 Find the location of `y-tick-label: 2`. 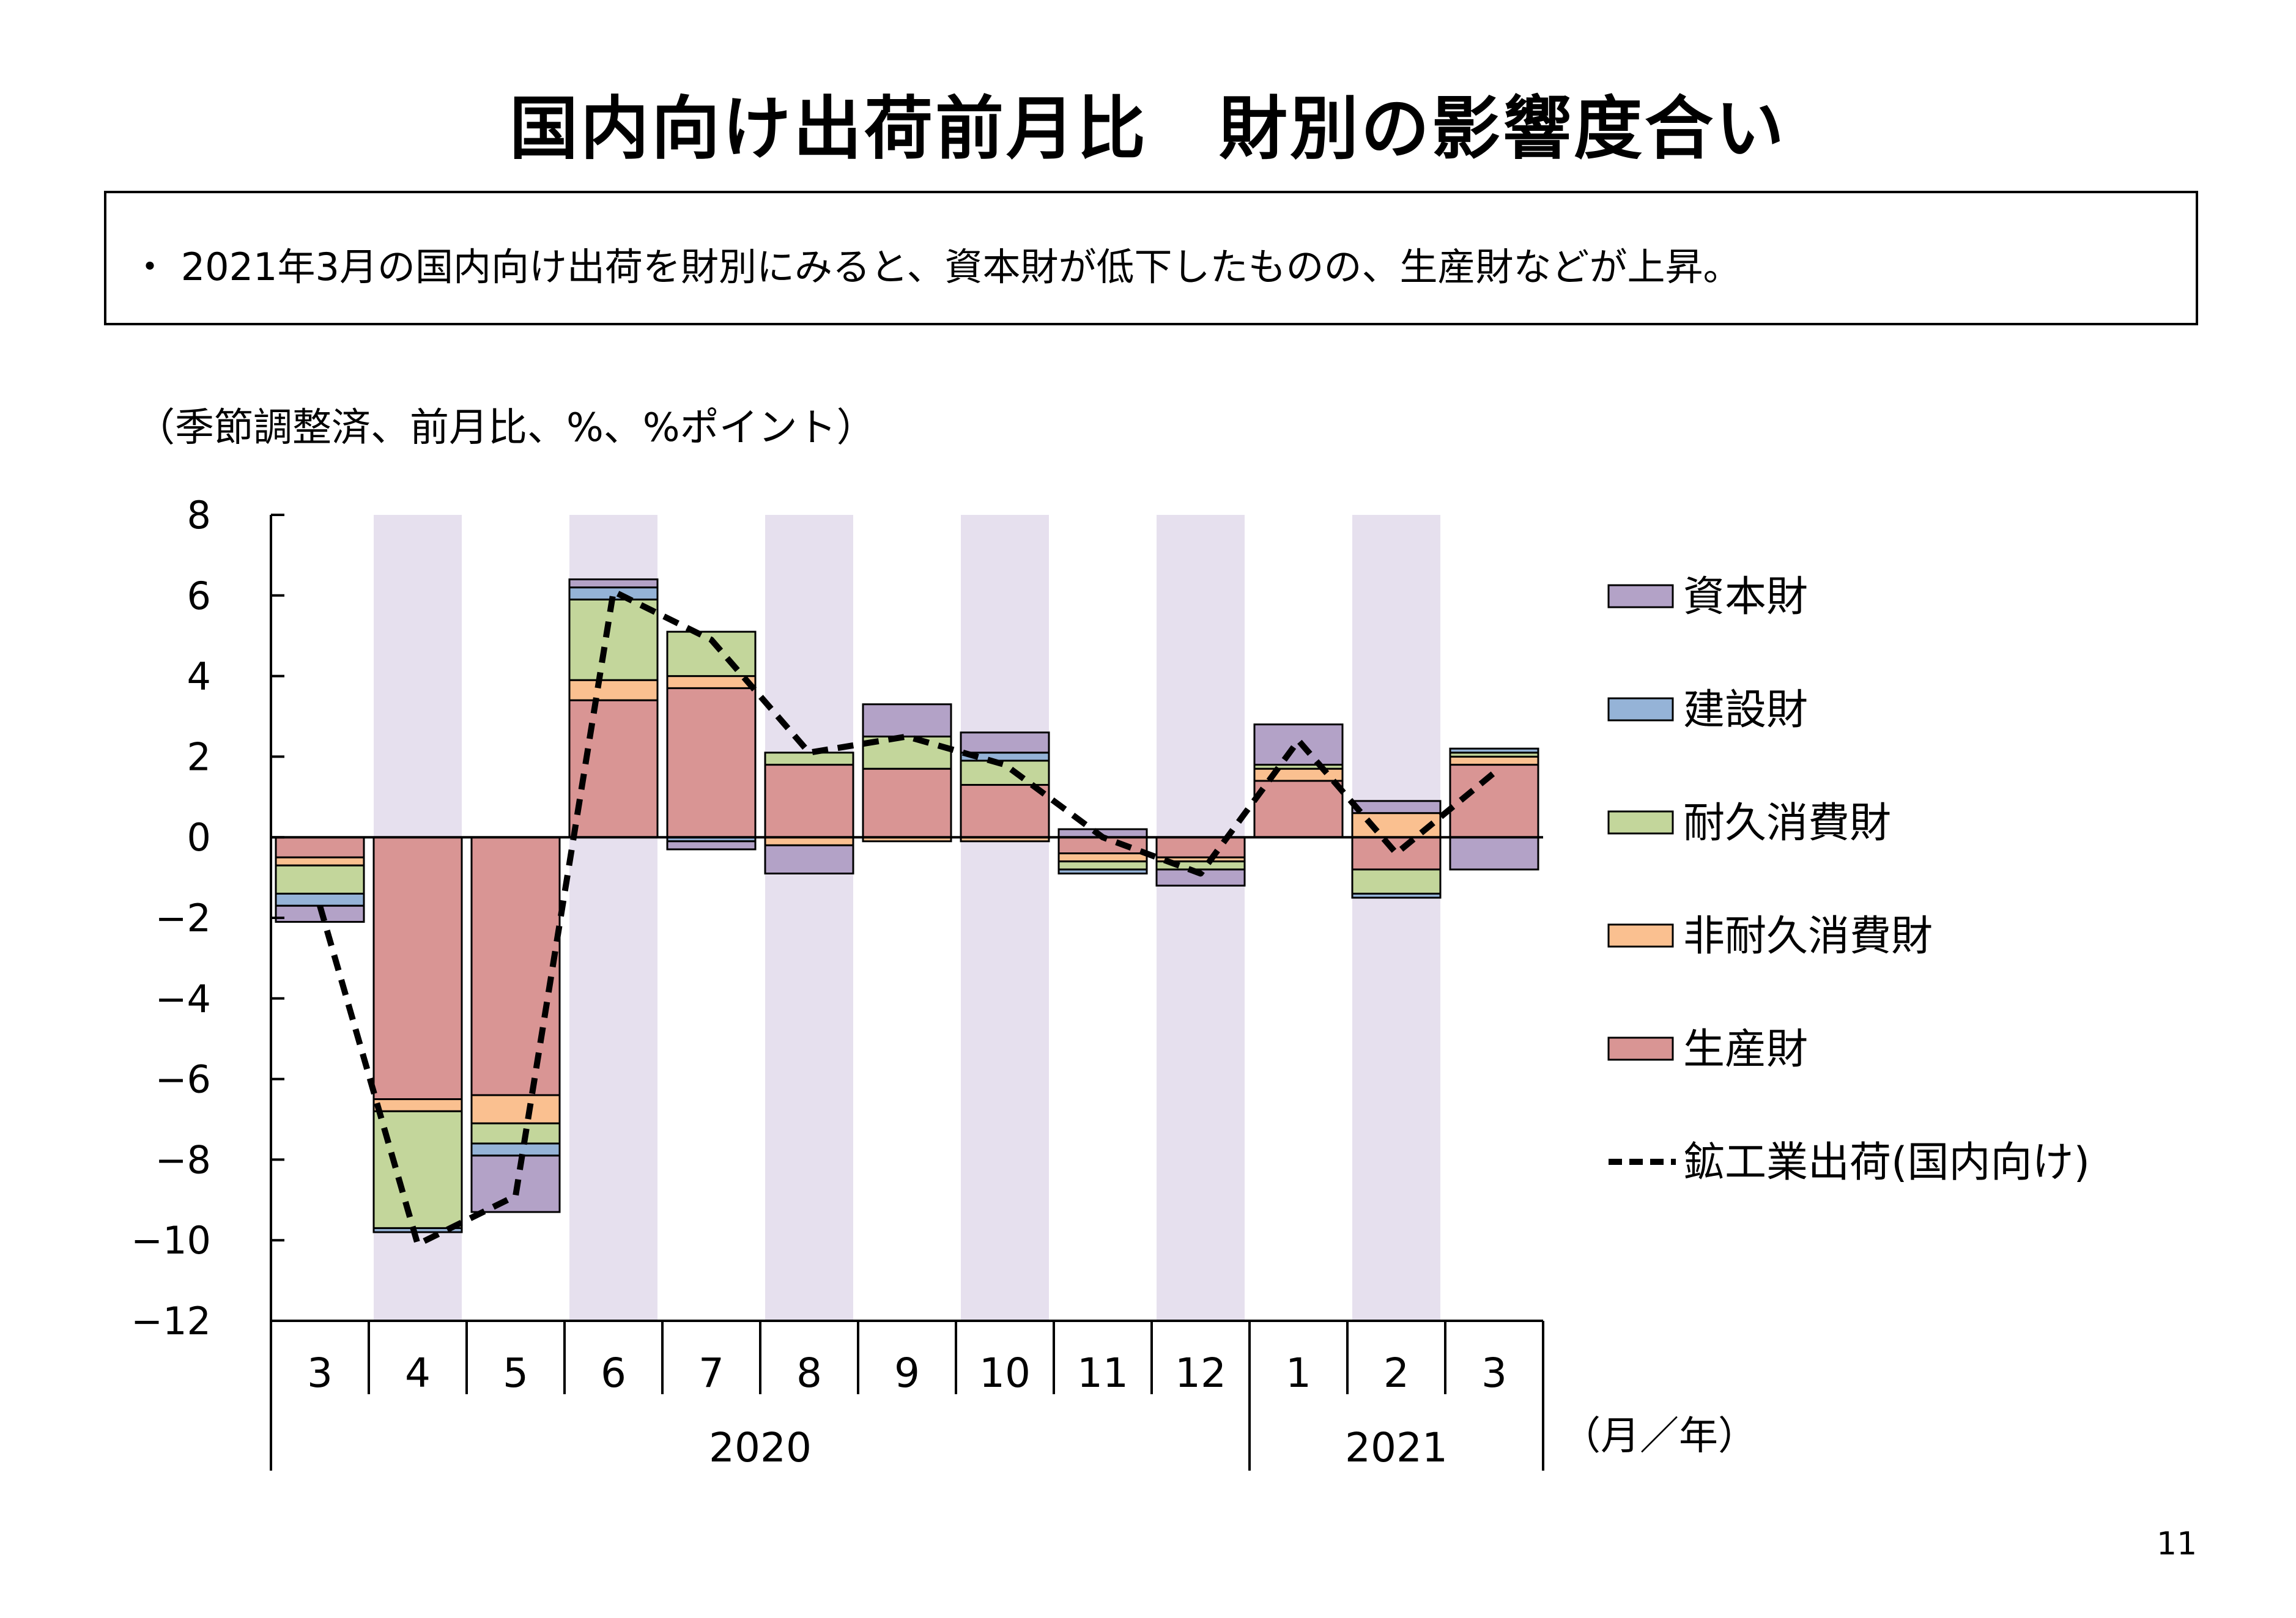

y-tick-label: 2 is located at coordinates (199, 757).